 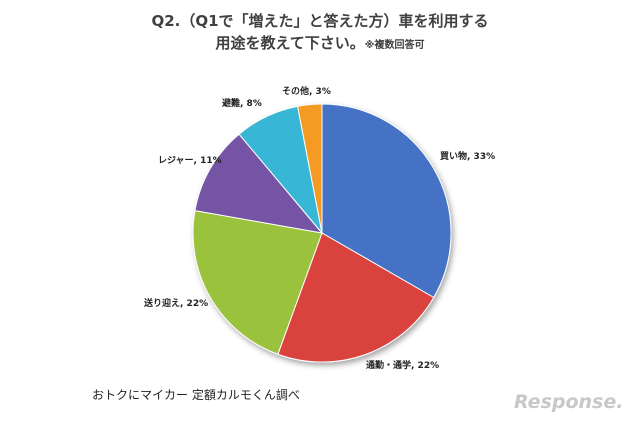 What do you see at coordinates (402, 365) in the screenshot?
I see `pie-label-2: 通勤・通学, 22%` at bounding box center [402, 365].